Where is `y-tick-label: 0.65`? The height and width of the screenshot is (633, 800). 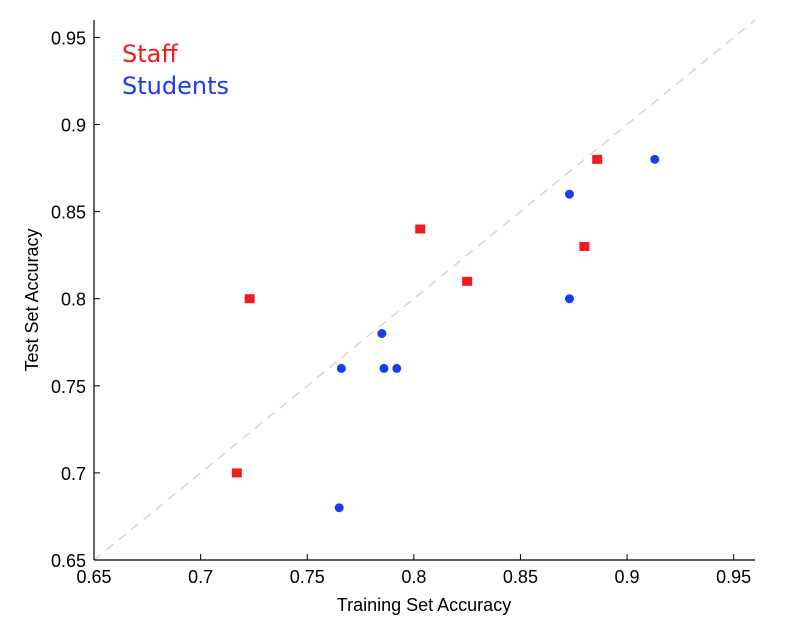 y-tick-label: 0.65 is located at coordinates (68, 561).